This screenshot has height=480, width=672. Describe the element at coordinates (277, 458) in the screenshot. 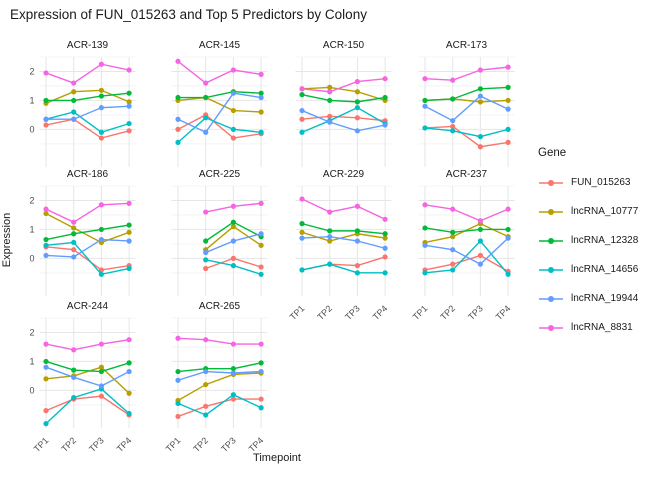

I see `x-axis-title: Timepoint` at that location.